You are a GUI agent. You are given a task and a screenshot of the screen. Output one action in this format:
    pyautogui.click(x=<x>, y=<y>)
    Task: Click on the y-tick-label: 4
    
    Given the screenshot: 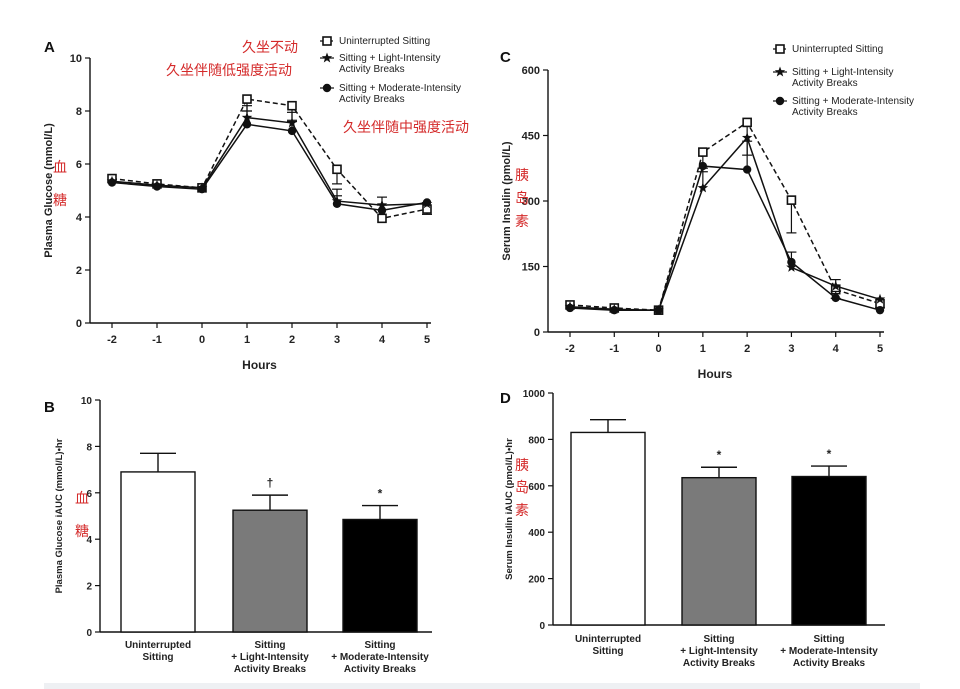 What is the action you would take?
    pyautogui.click(x=89, y=540)
    